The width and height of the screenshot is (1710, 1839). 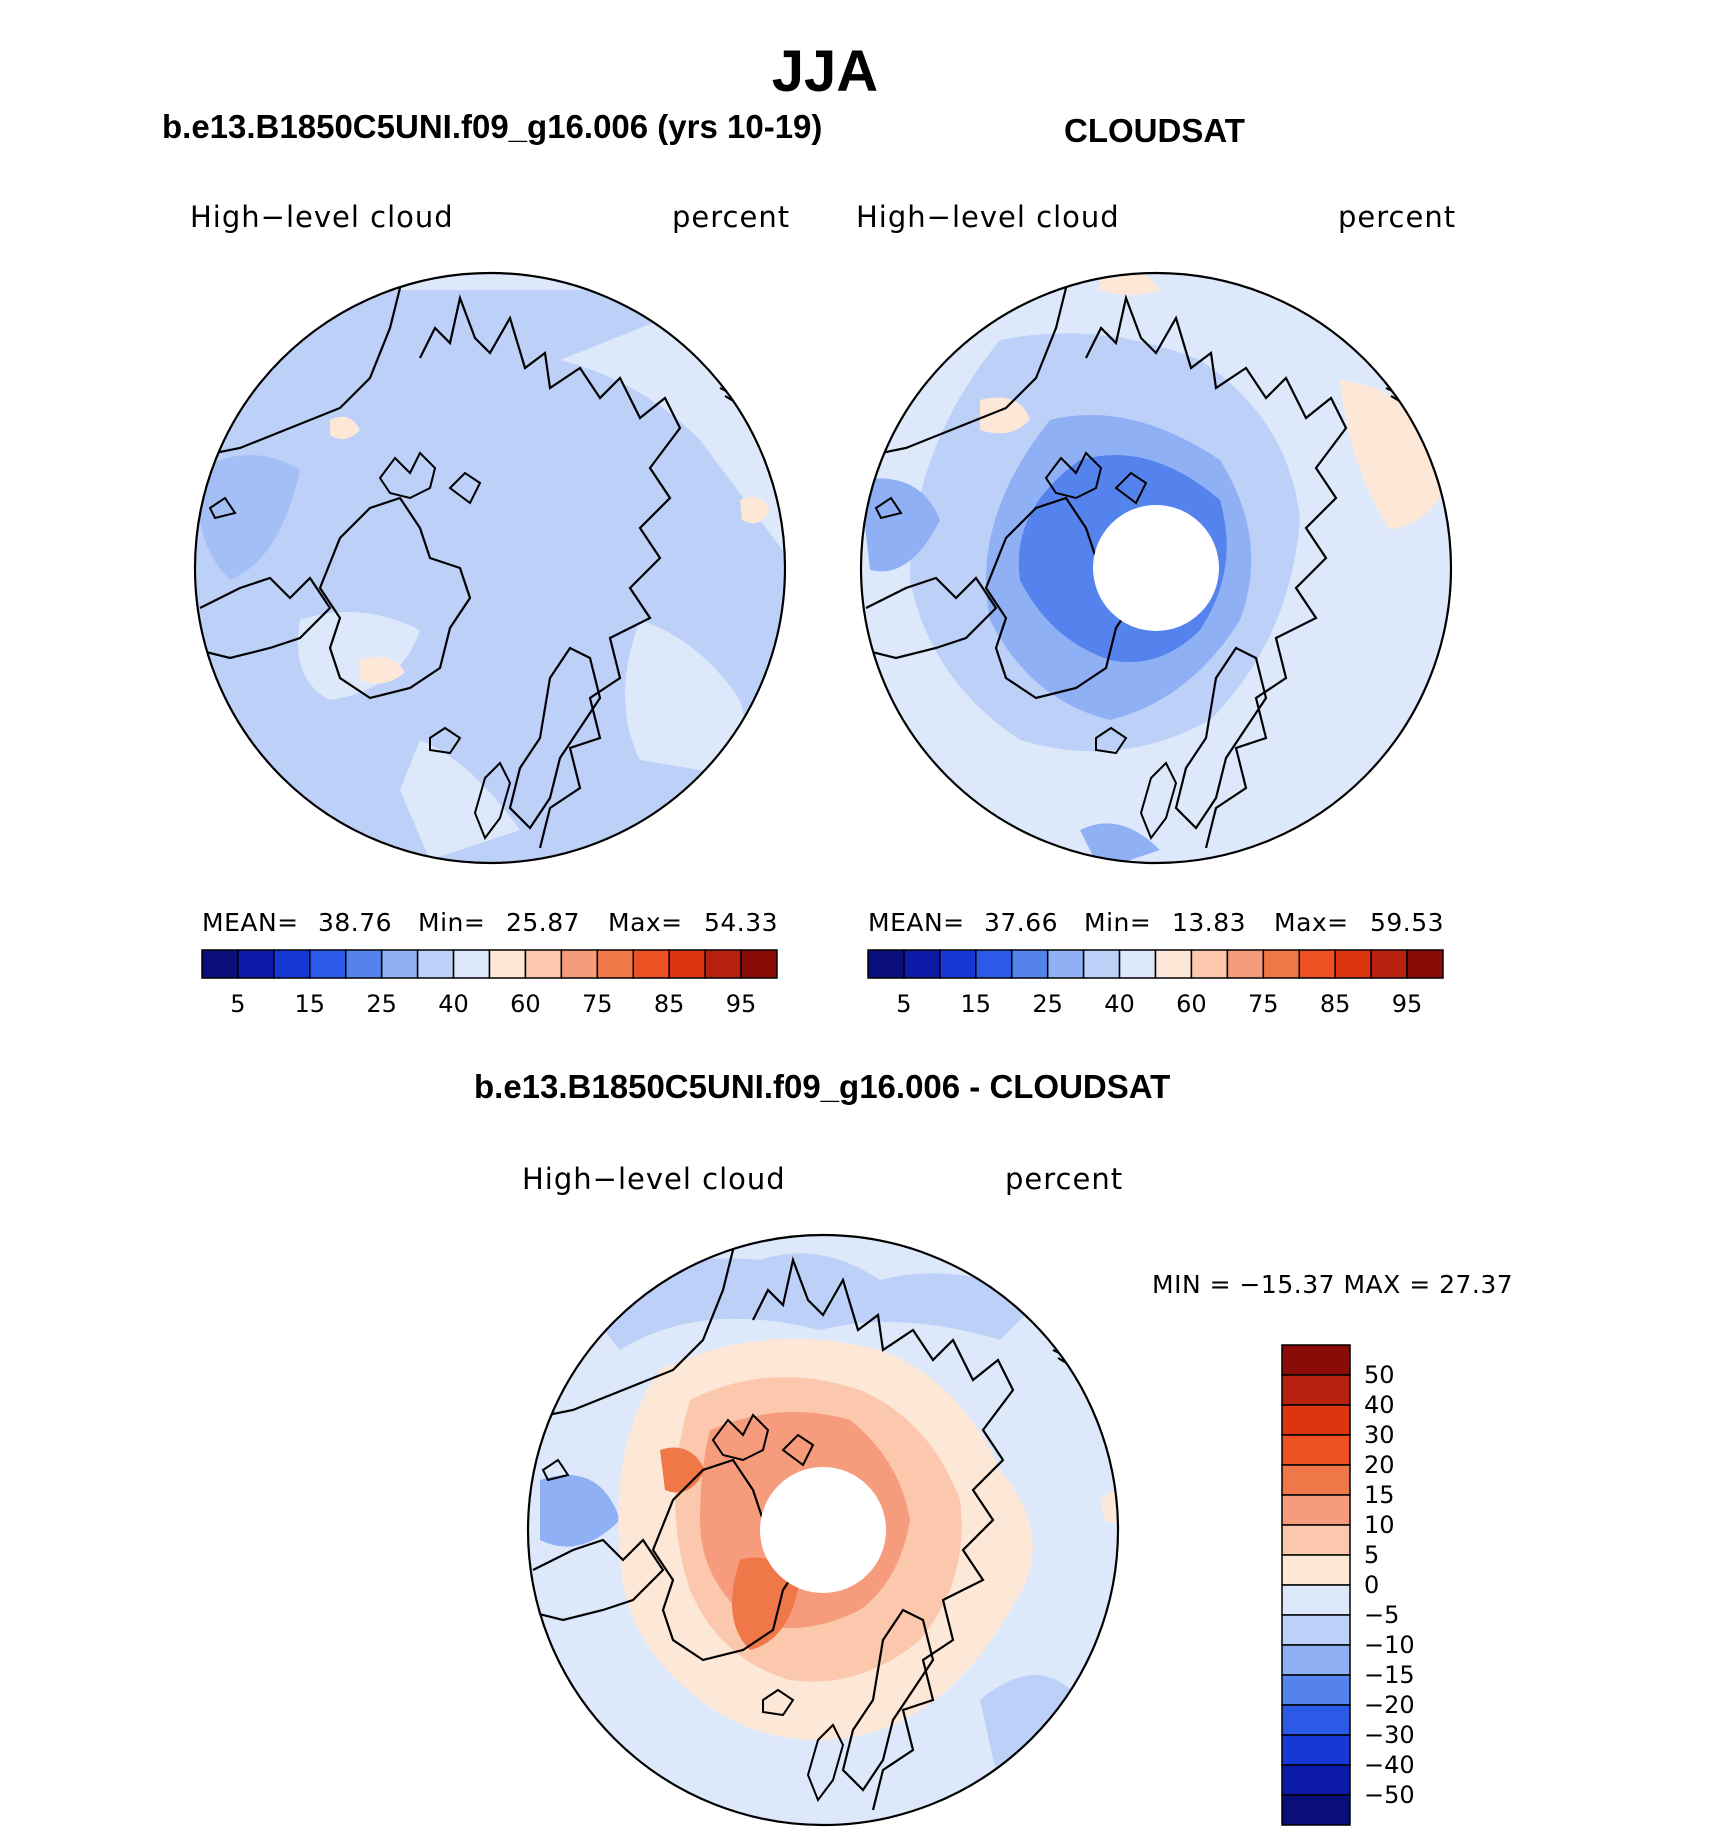 I want to click on model-variable-label: High−level cloud, so click(x=322, y=217).